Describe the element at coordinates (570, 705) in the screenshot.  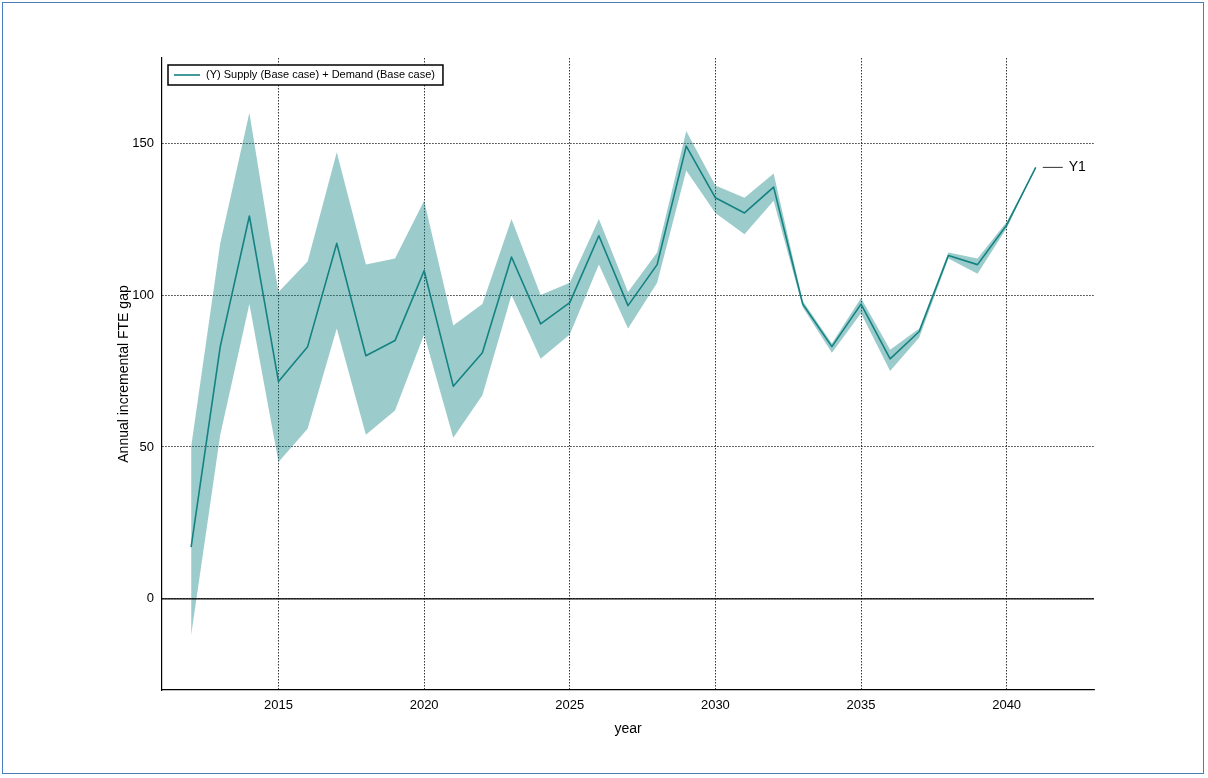
I see `x-tick-label: 2025` at that location.